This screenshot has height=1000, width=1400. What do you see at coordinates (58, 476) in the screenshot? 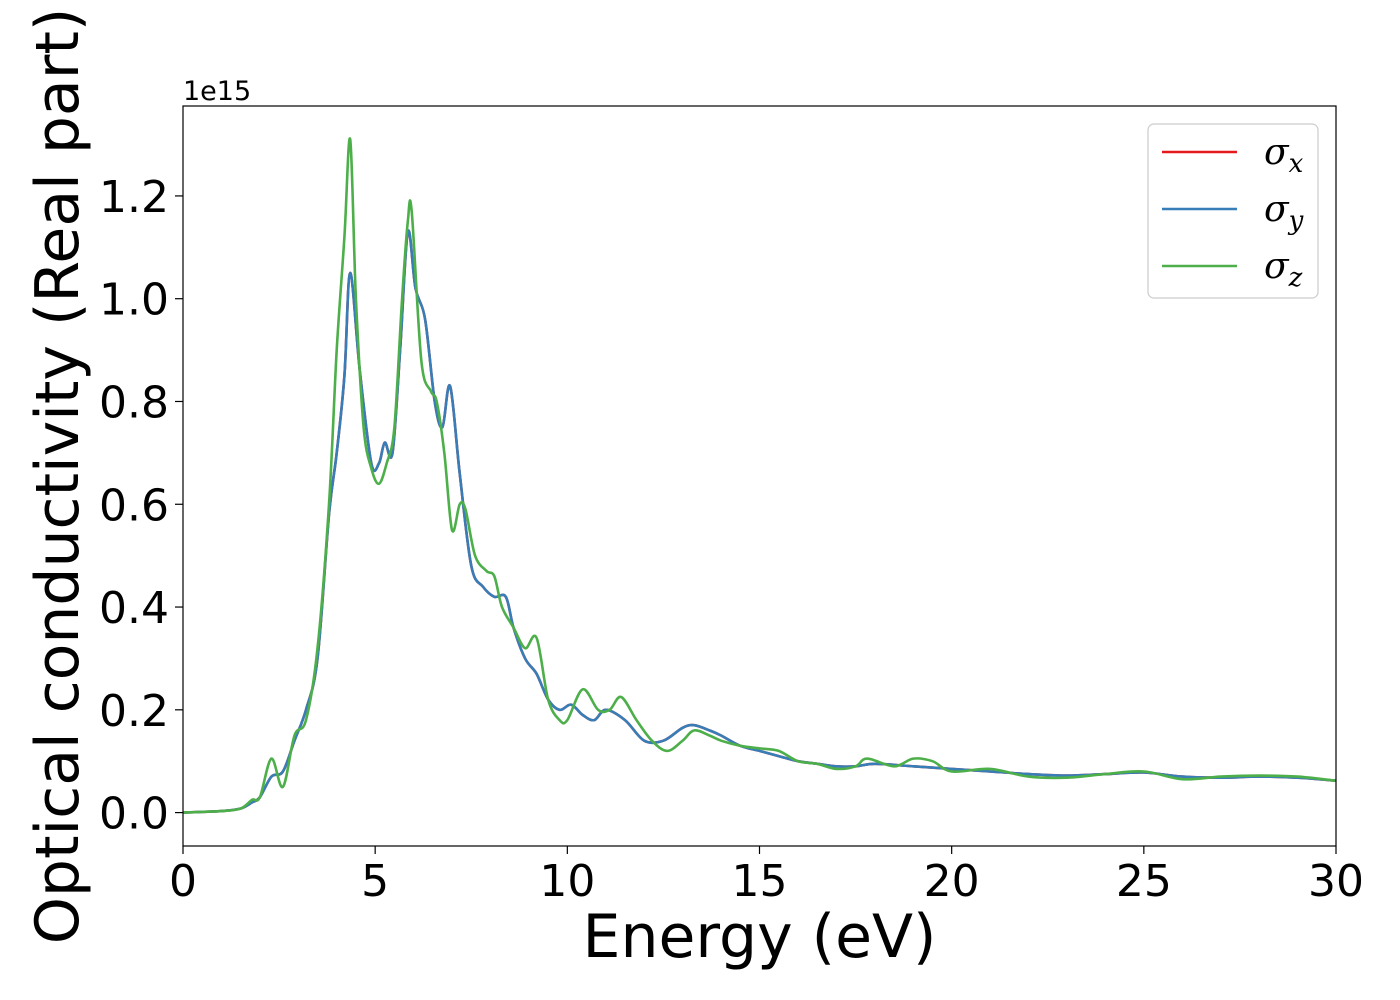
I see `y-axis-label: Optical conductivity (Real part)` at bounding box center [58, 476].